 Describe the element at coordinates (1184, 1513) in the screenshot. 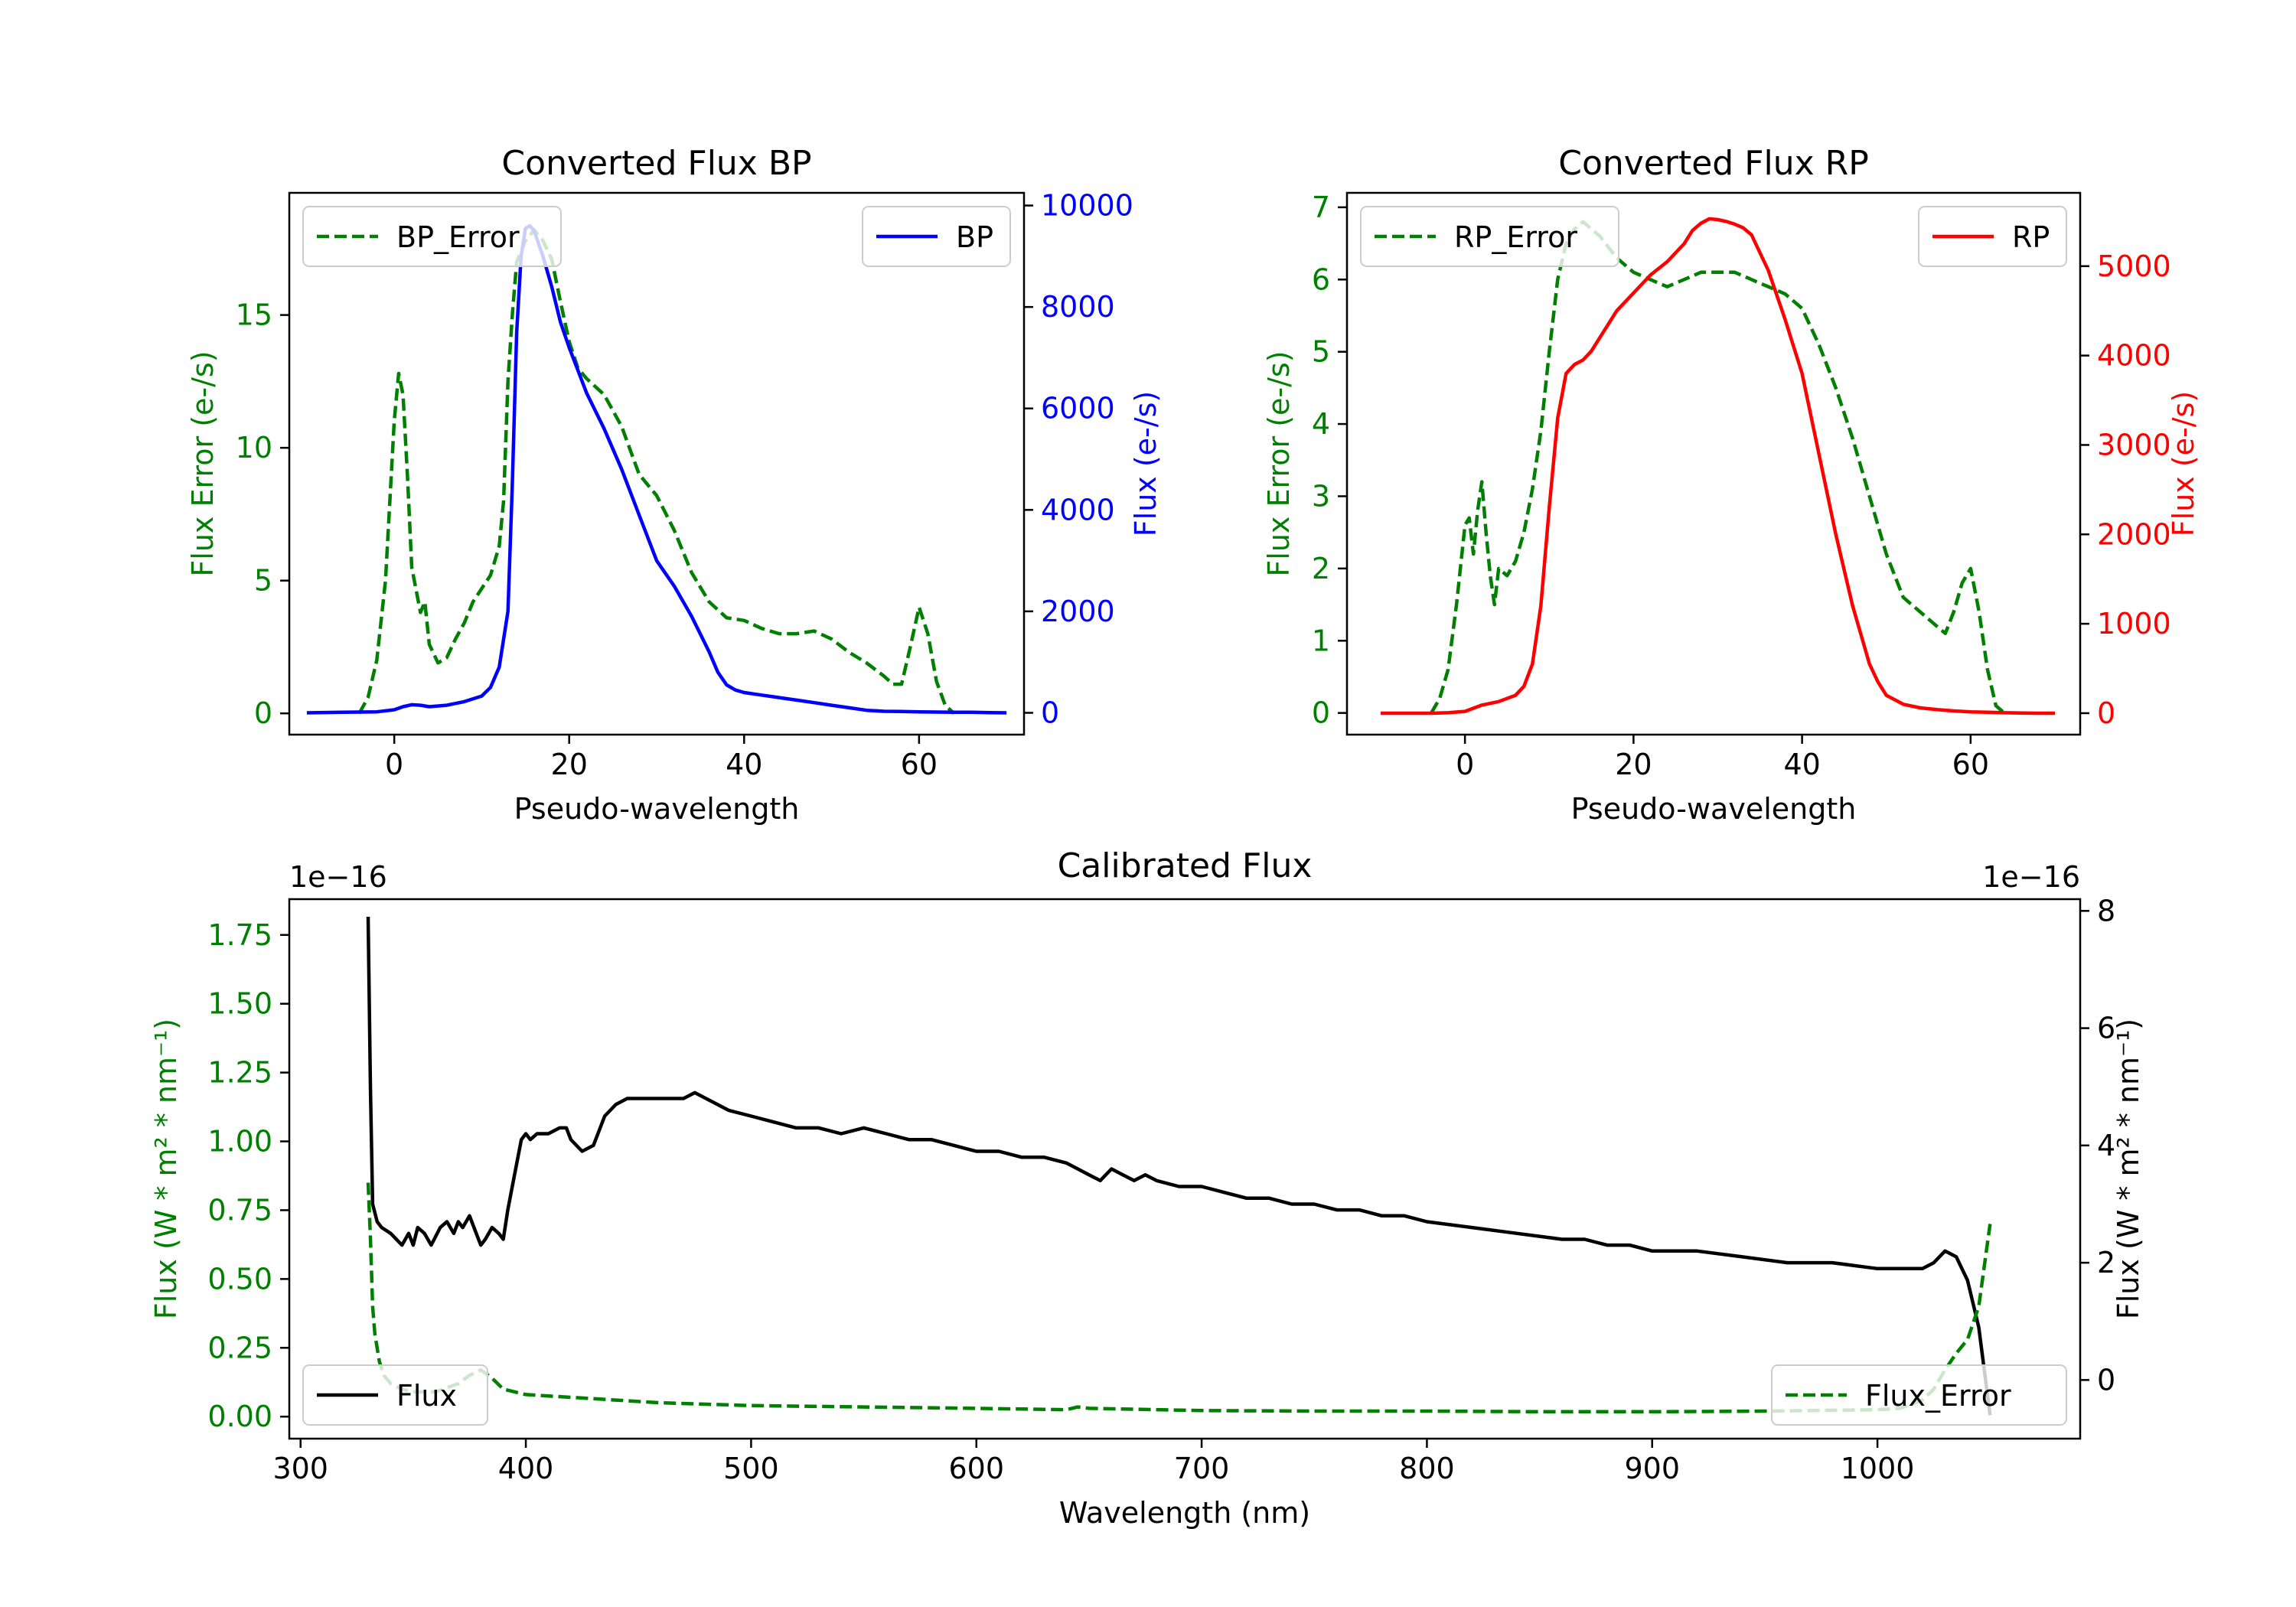

I see `cal-xlabel: Wavelength (nm)` at that location.